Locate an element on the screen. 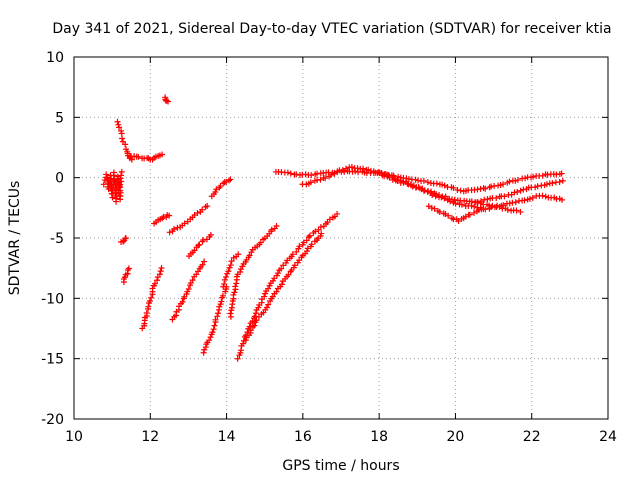 Image resolution: width=640 pixels, height=480 pixels. x-tick-label: 24 is located at coordinates (608, 437).